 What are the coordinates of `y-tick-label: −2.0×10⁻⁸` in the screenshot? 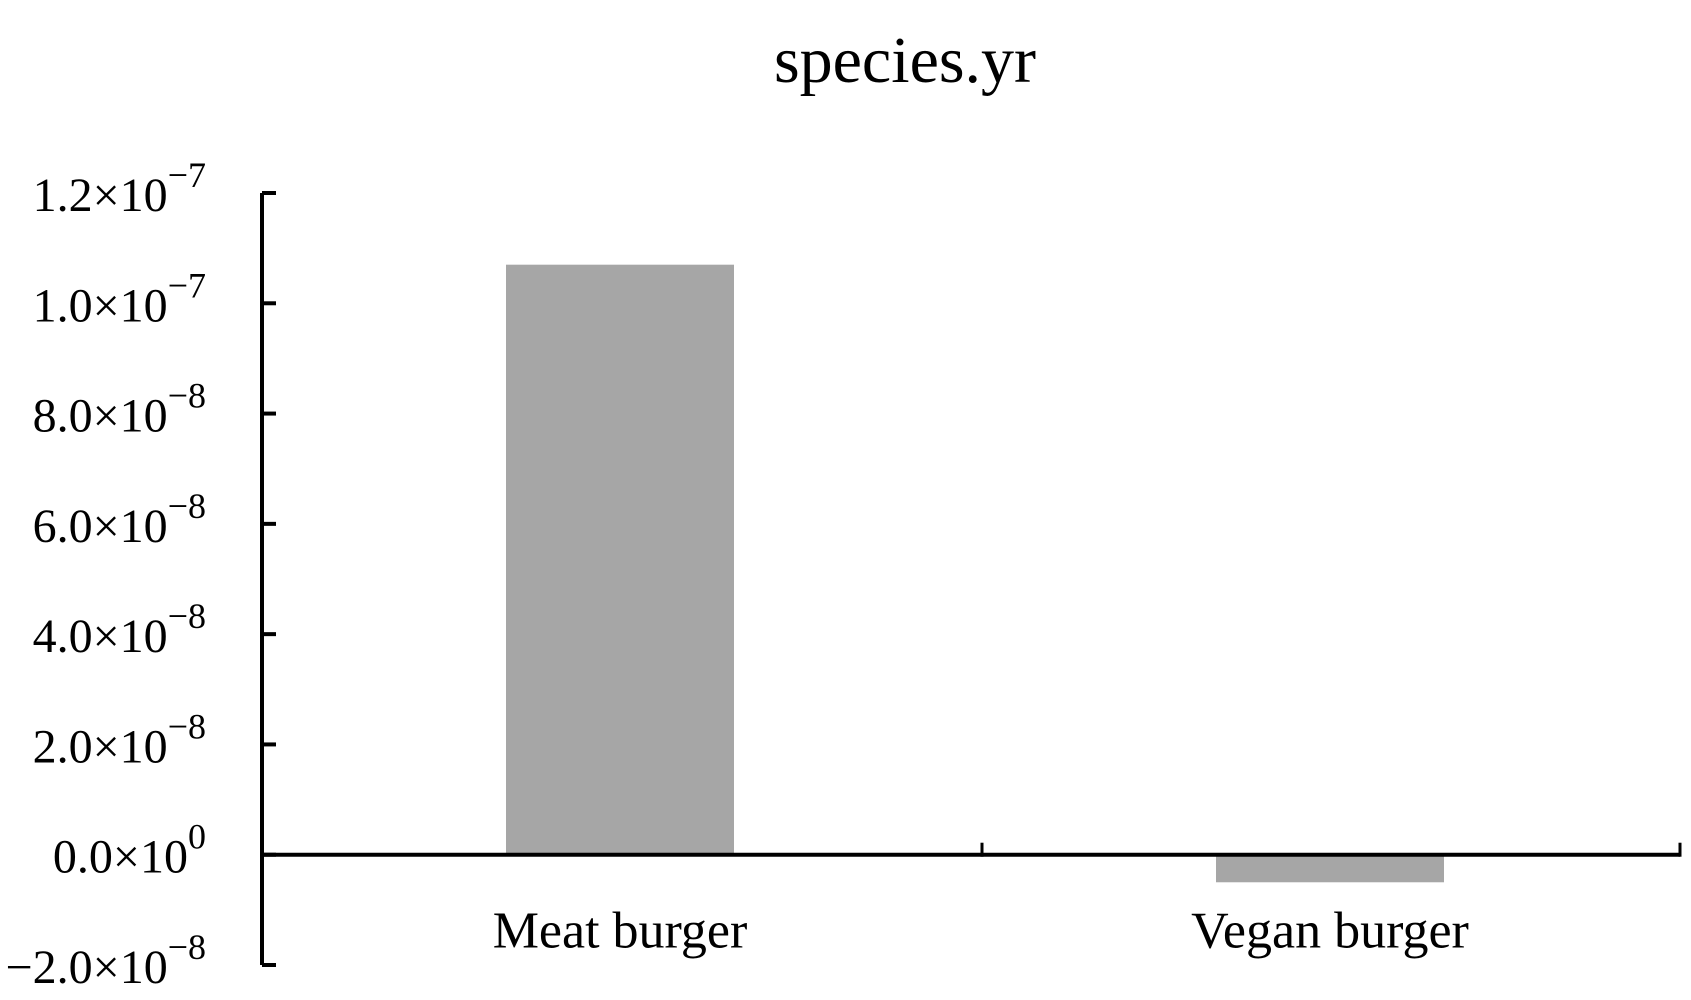 It's located at (106, 960).